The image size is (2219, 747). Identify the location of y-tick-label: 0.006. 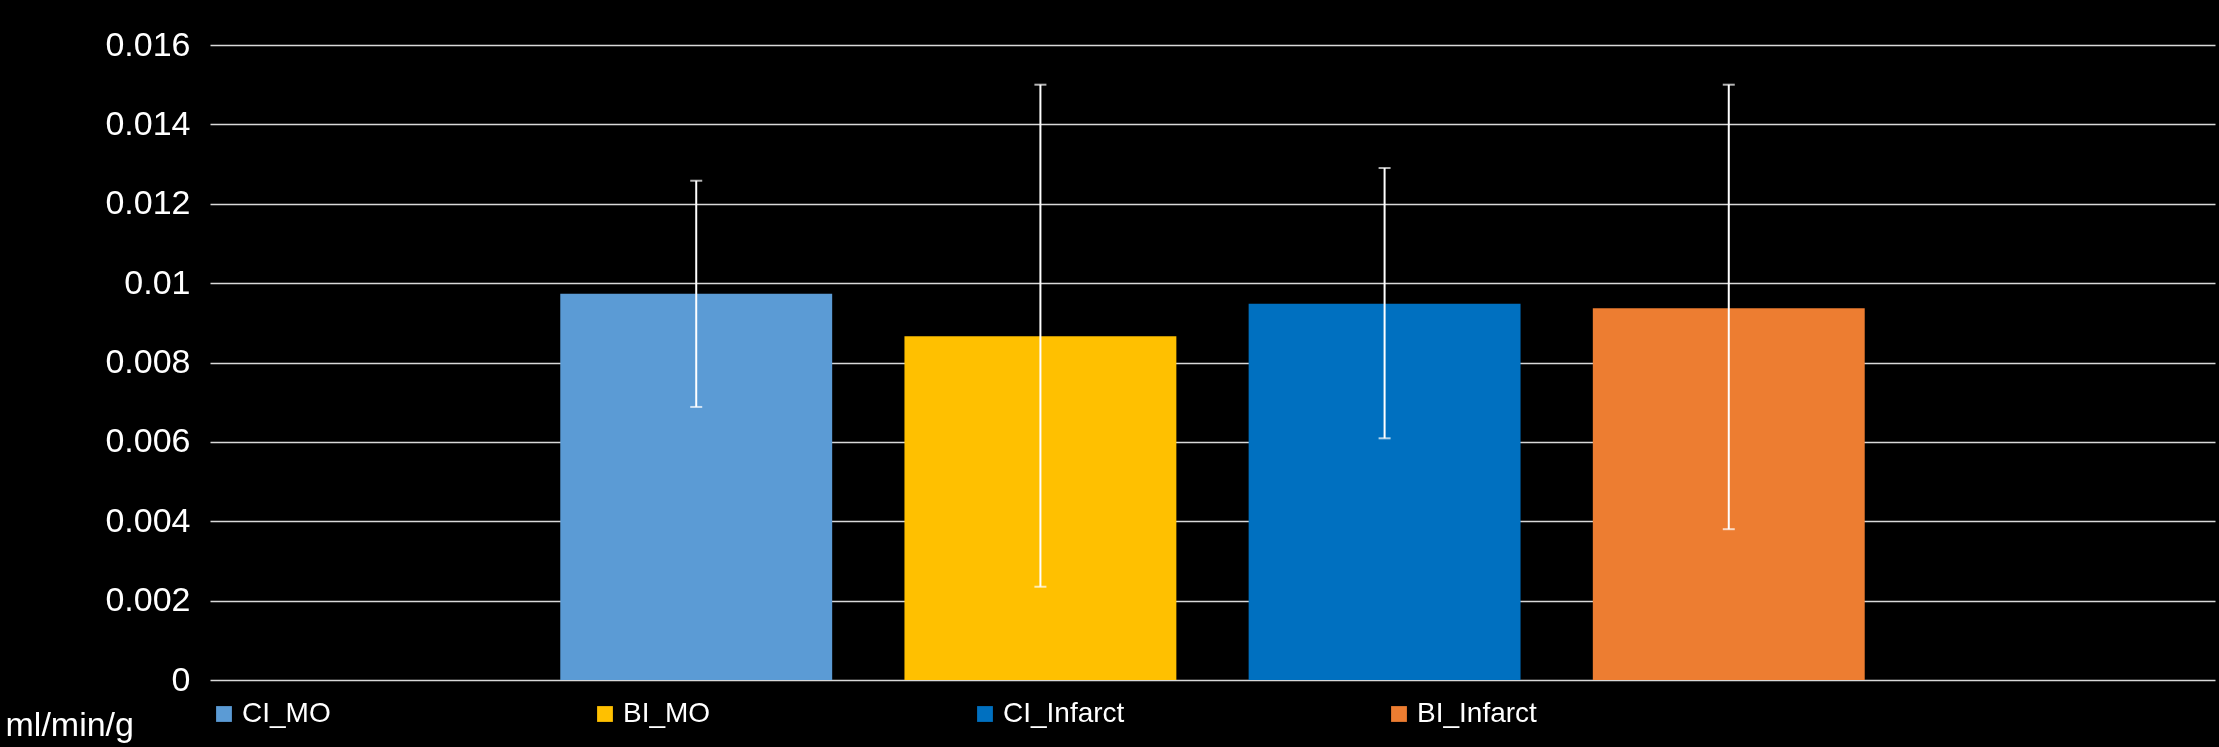
(148, 440).